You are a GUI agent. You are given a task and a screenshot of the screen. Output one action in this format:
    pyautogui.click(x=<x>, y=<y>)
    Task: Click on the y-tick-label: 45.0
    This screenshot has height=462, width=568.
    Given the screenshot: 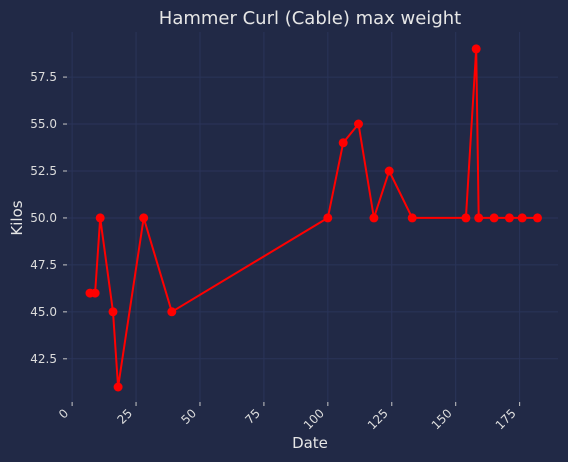 What is the action you would take?
    pyautogui.click(x=43, y=312)
    